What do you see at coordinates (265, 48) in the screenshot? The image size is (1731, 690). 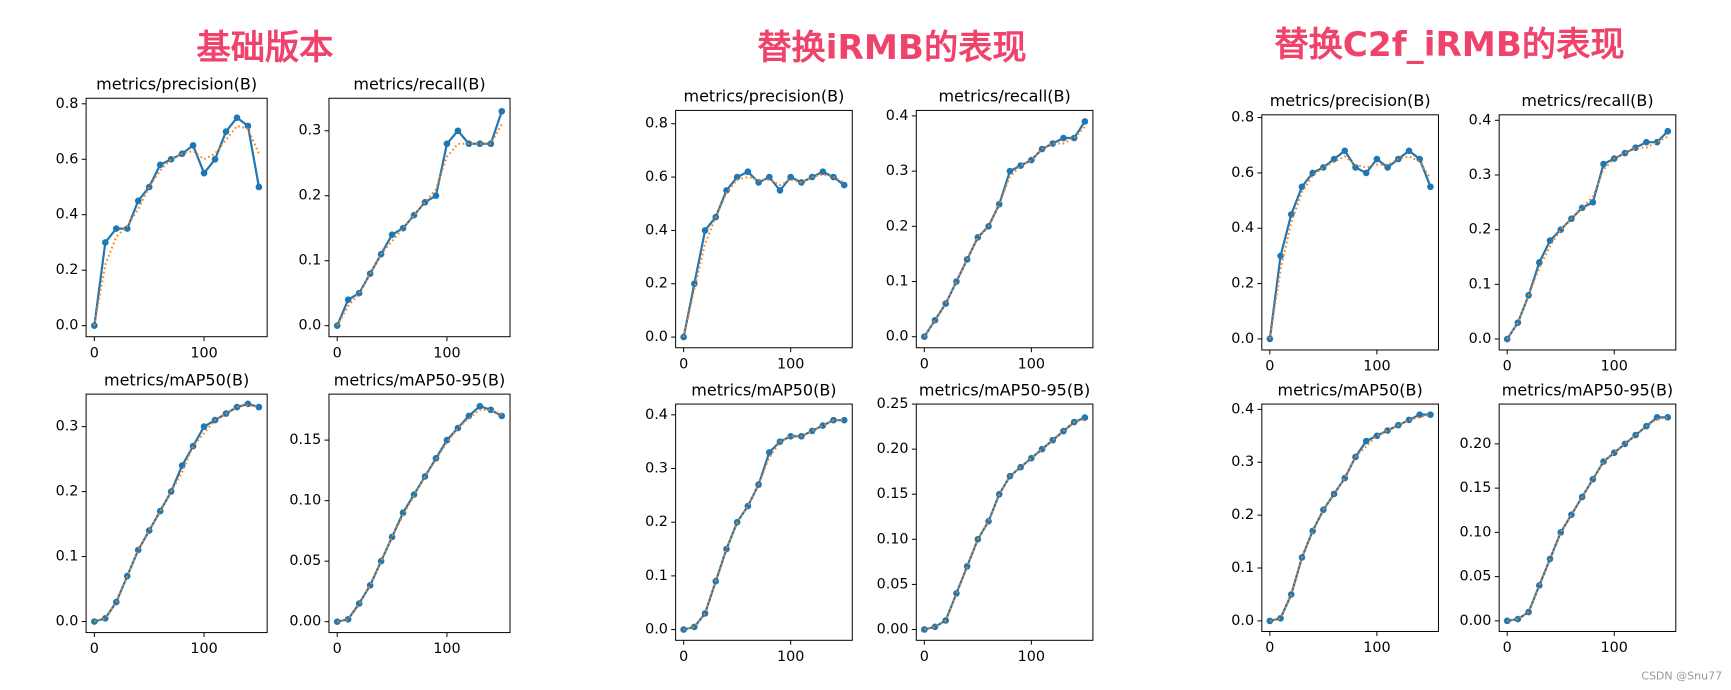 I see `group-title: 基础版本` at bounding box center [265, 48].